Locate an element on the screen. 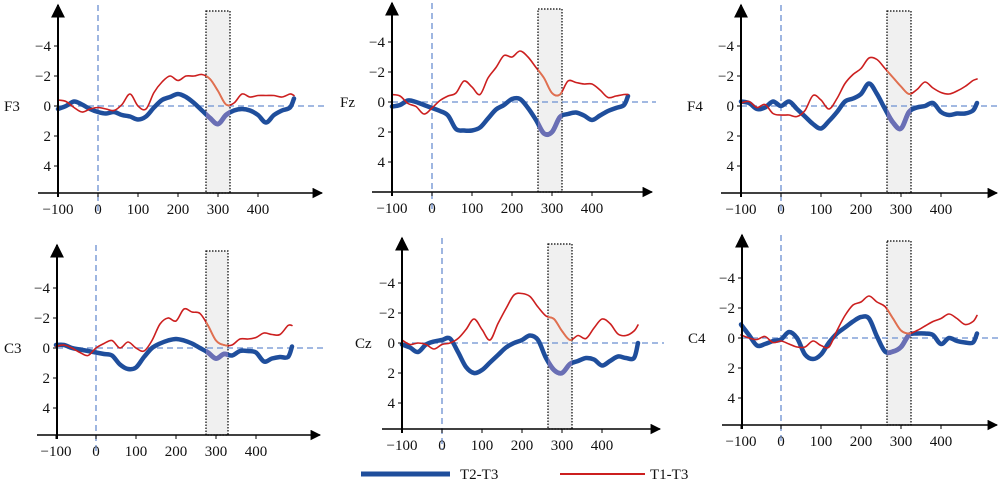 This screenshot has height=481, width=1000. panel-fz: −4 −2 0 2 4 −100 0 100 200 300 400 Fz is located at coordinates (498, 109).